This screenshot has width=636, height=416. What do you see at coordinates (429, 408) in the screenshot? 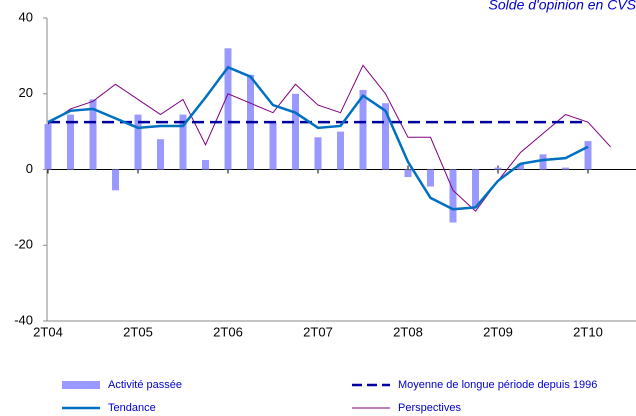
I see `legend-label: Perspectives` at bounding box center [429, 408].